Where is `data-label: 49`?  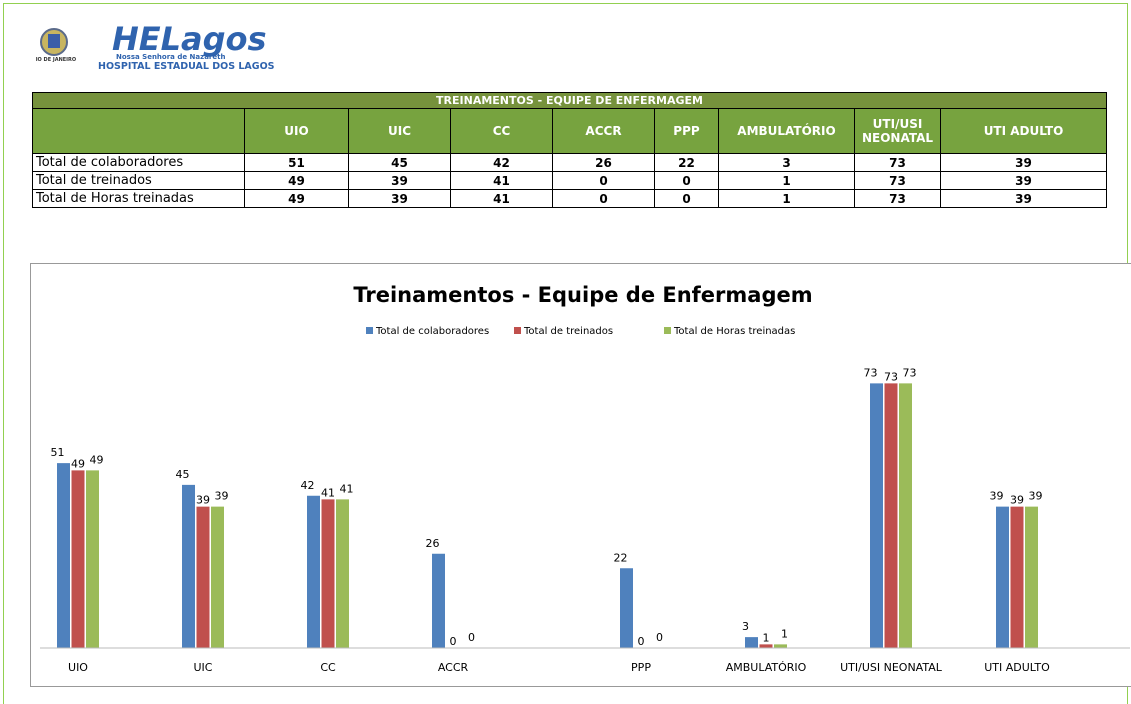
data-label: 49 is located at coordinates (97, 459).